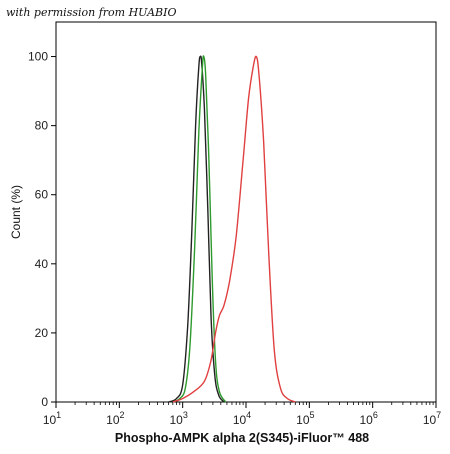  Describe the element at coordinates (199, 229) in the screenshot. I see `series-curve-green` at that location.